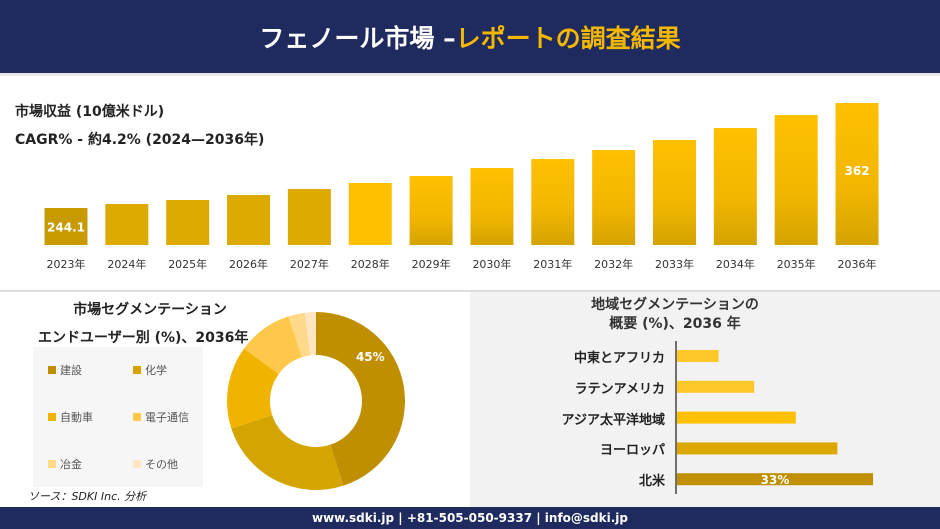 The height and width of the screenshot is (529, 940). I want to click on x-tick-label: 2033年, so click(674, 264).